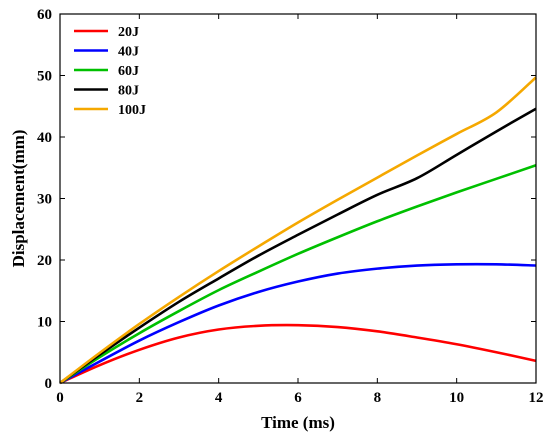 The image size is (550, 442). I want to click on x-tick-label: 4, so click(219, 398).